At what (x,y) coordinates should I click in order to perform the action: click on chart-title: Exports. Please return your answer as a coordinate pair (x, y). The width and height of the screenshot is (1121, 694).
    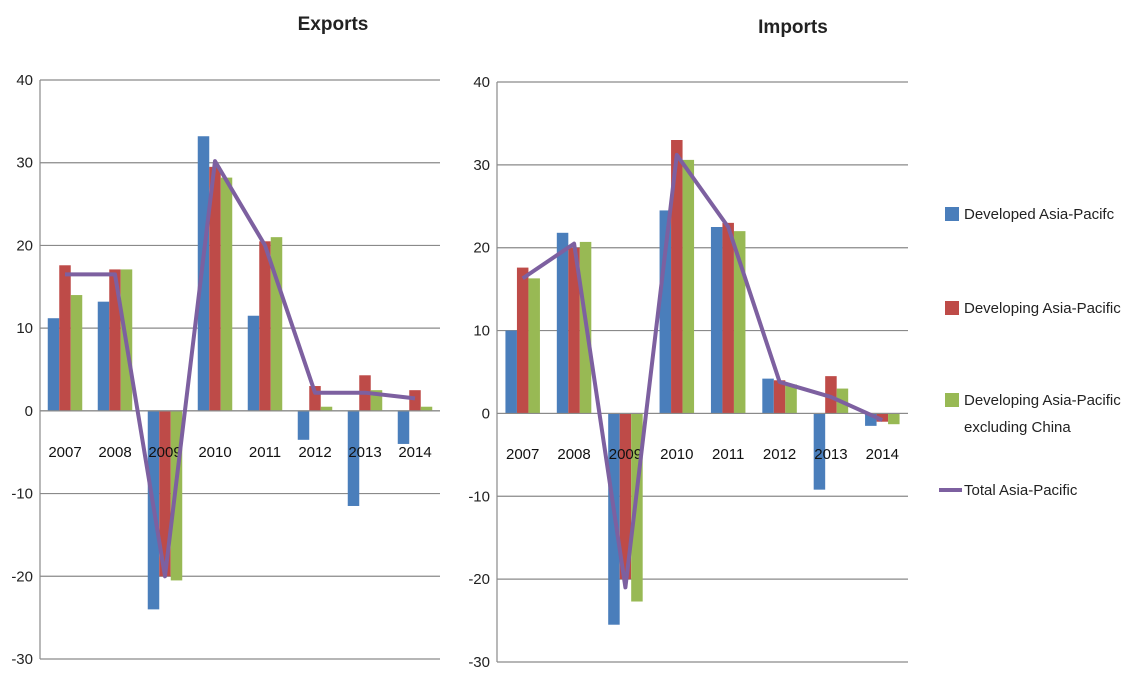
    Looking at the image, I should click on (333, 24).